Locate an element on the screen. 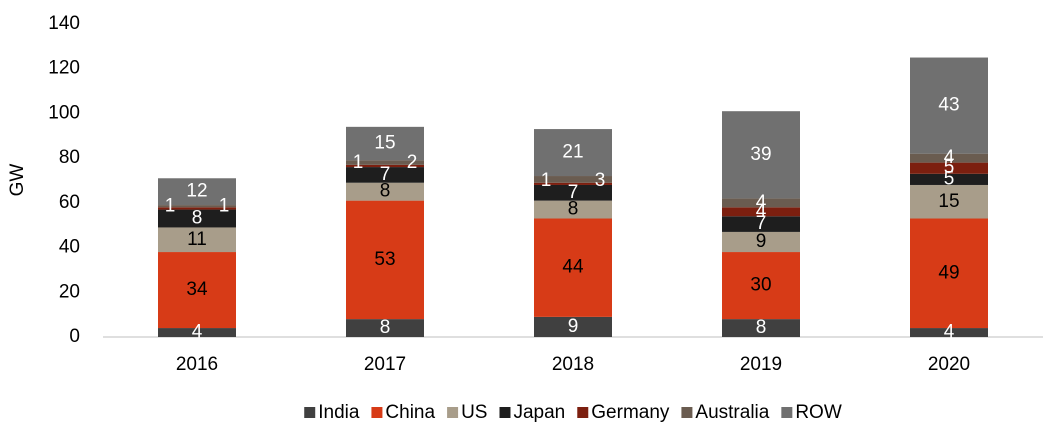 This screenshot has height=428, width=1051. x-tick-label: 2017 is located at coordinates (385, 364).